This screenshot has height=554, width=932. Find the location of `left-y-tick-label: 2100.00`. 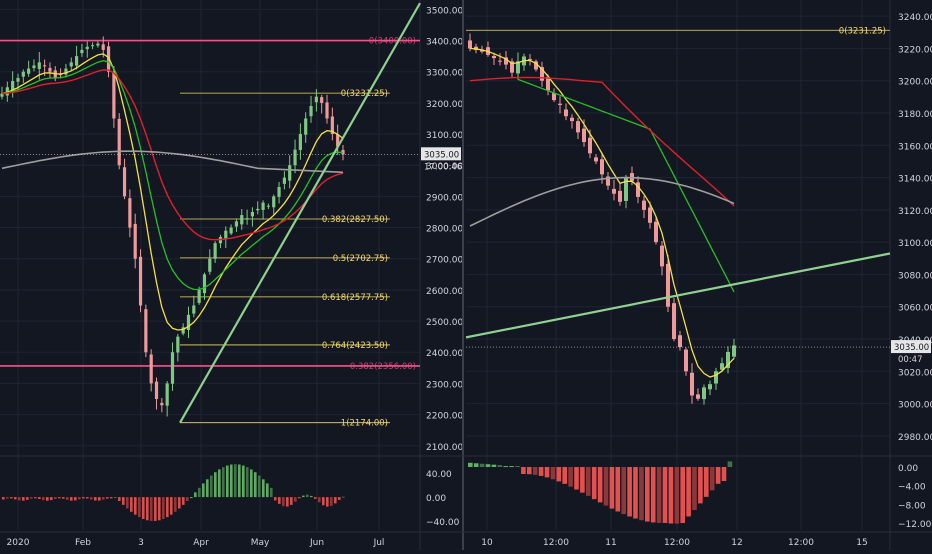

left-y-tick-label: 2100.00 is located at coordinates (444, 448).